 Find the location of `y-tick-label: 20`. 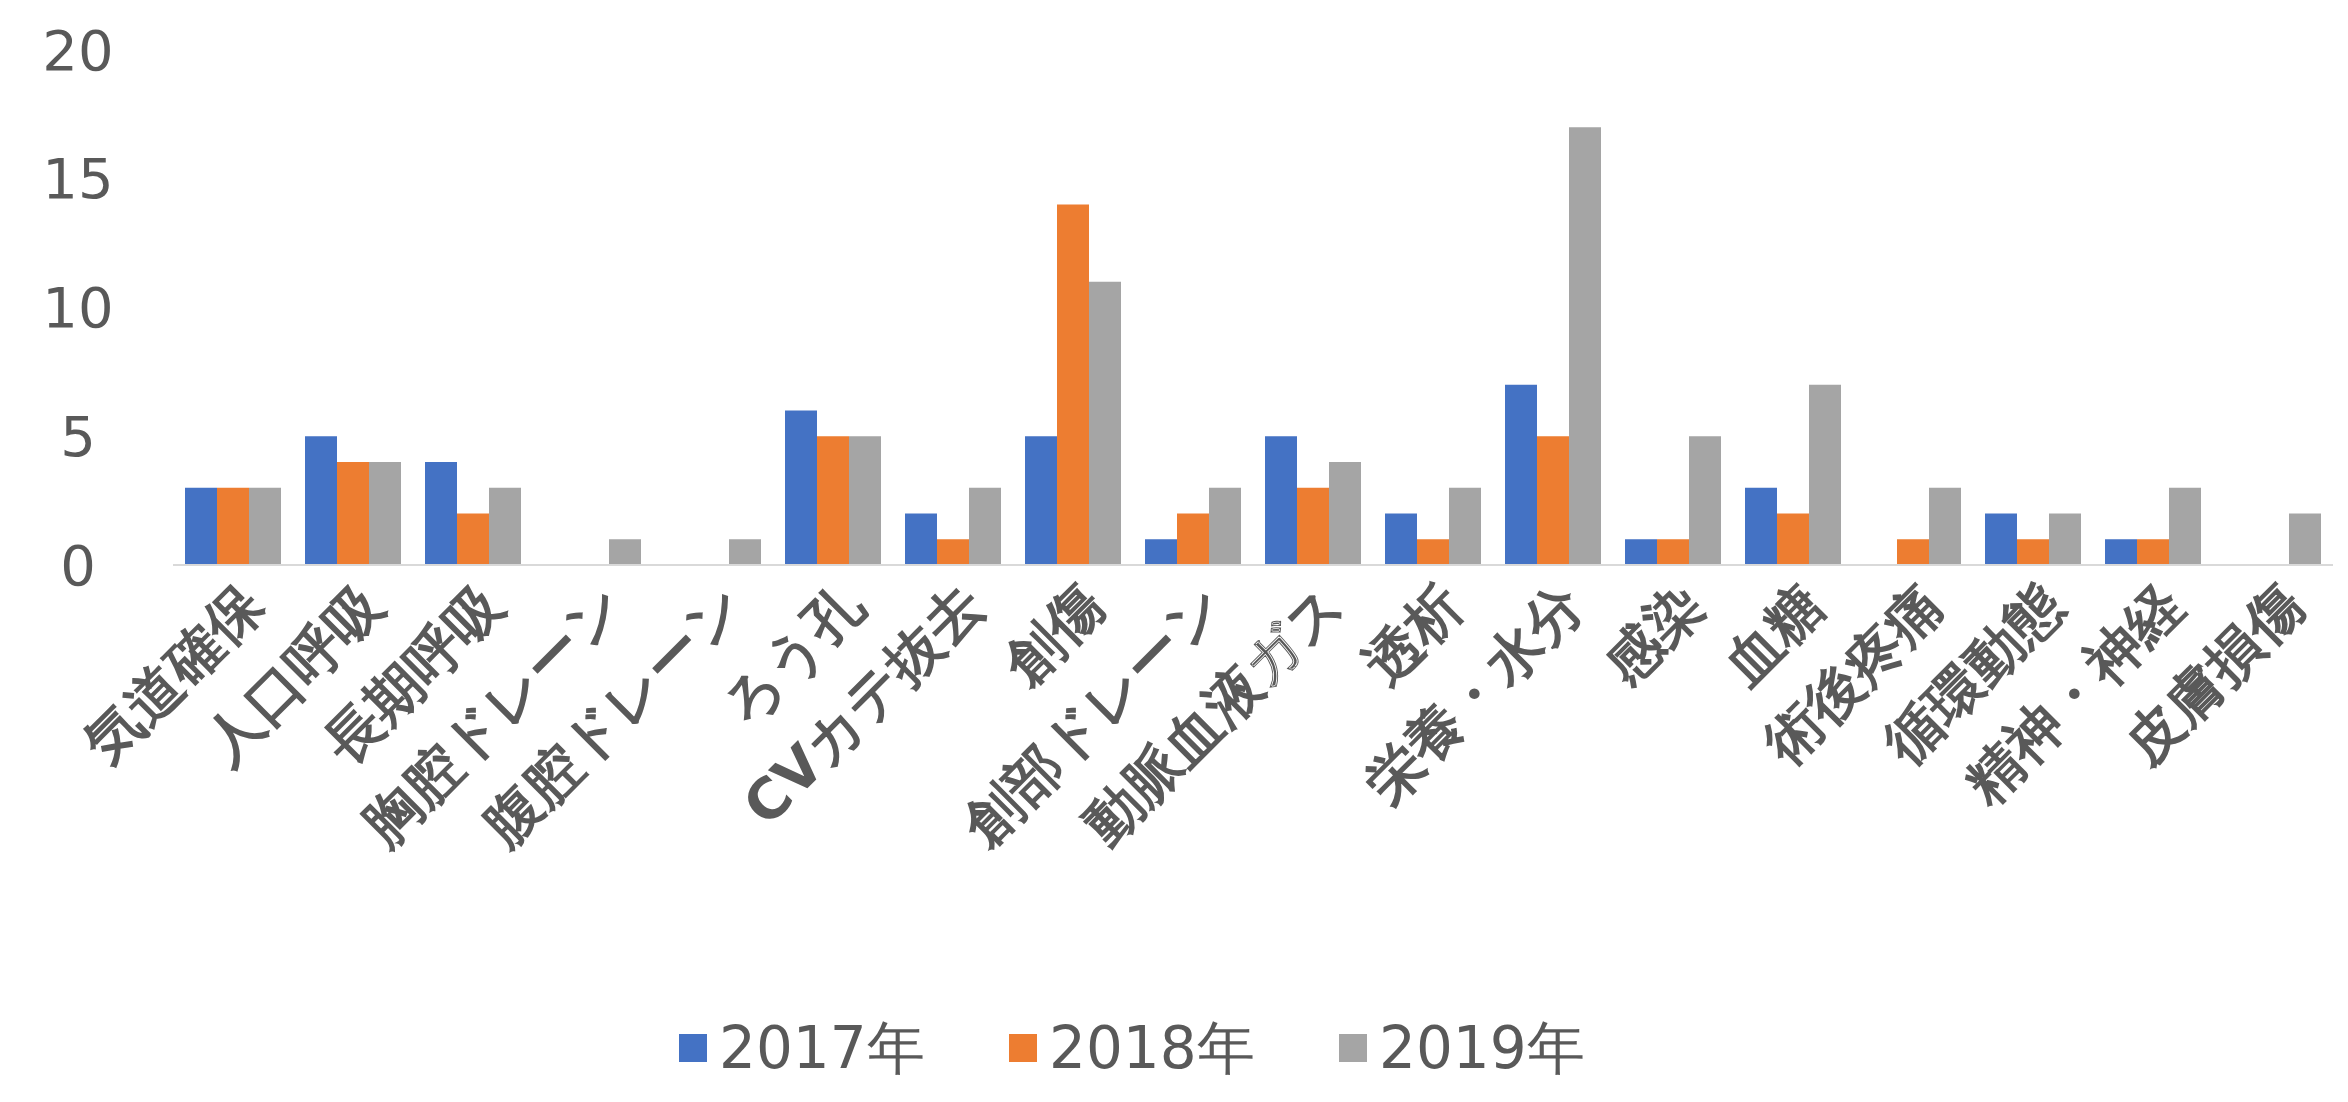

y-tick-label: 20 is located at coordinates (78, 50).